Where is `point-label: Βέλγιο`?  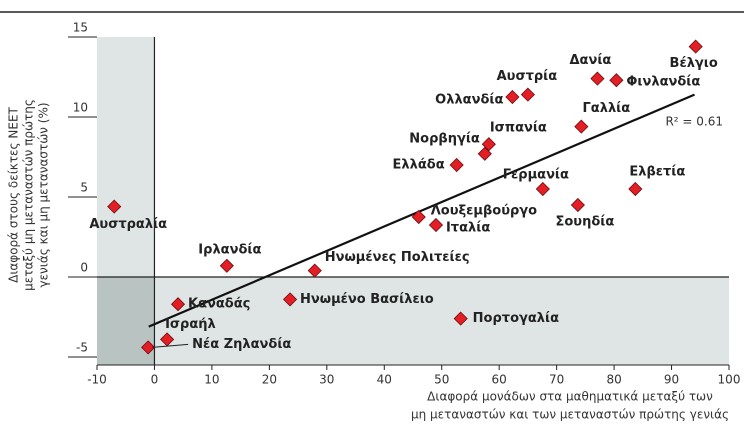 point-label: Βέλγιο is located at coordinates (694, 63).